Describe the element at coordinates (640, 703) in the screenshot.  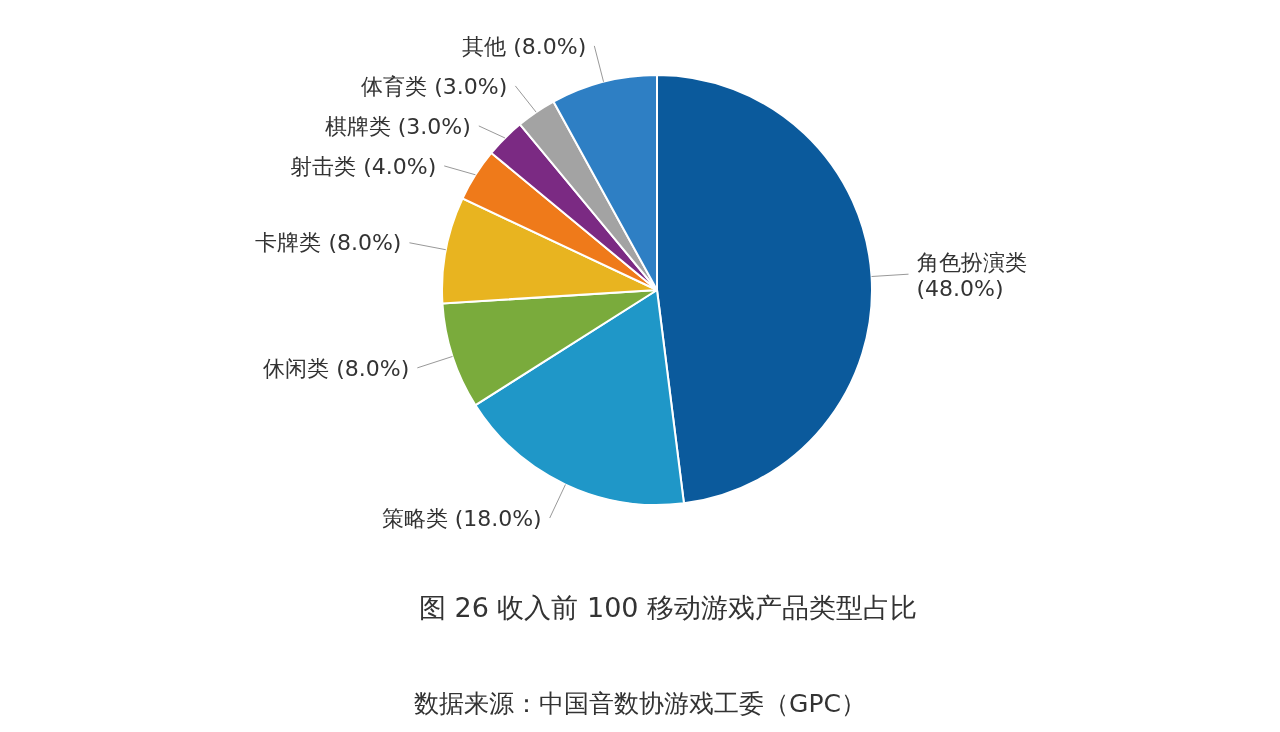
I see `source-note: 数据来源：中国音数协游戏工委（GPC）` at that location.